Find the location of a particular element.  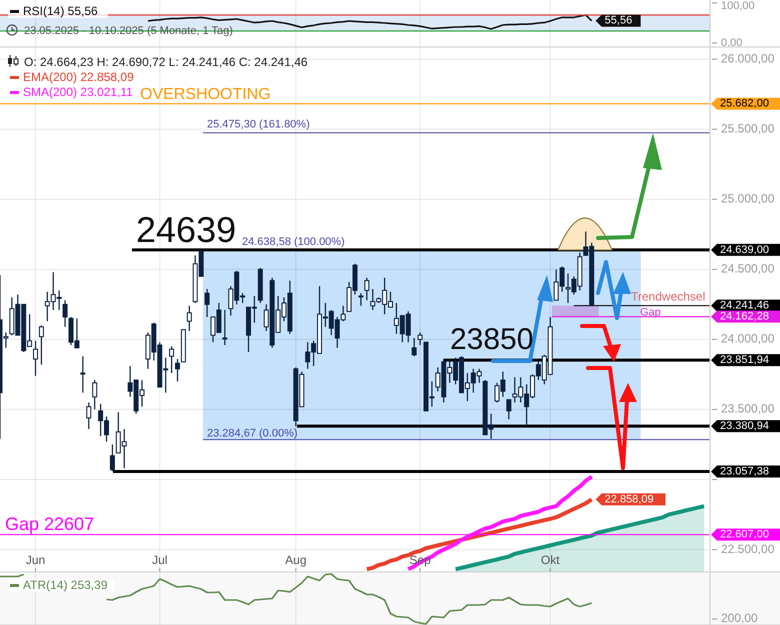

legend-label: RSI(14) 55,56 is located at coordinates (60, 11).